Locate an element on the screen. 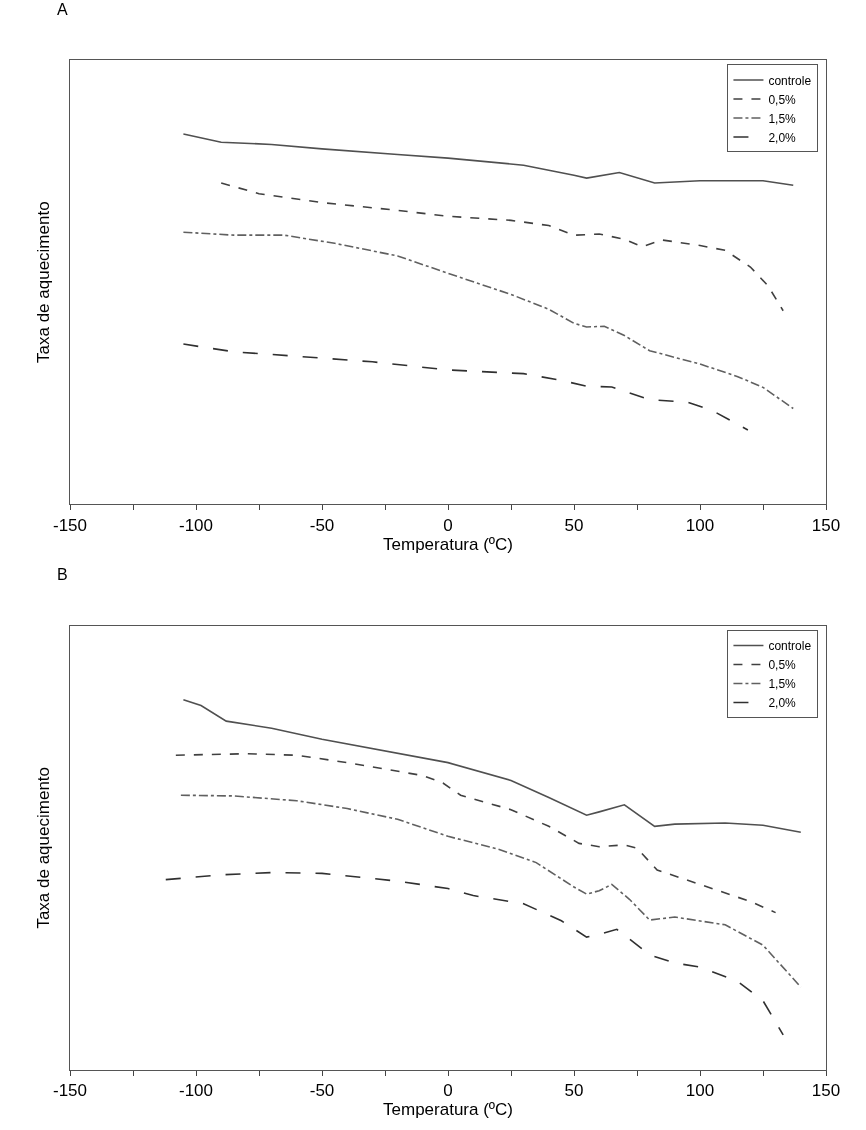 This screenshot has width=866, height=1130. text: B is located at coordinates (62, 574).